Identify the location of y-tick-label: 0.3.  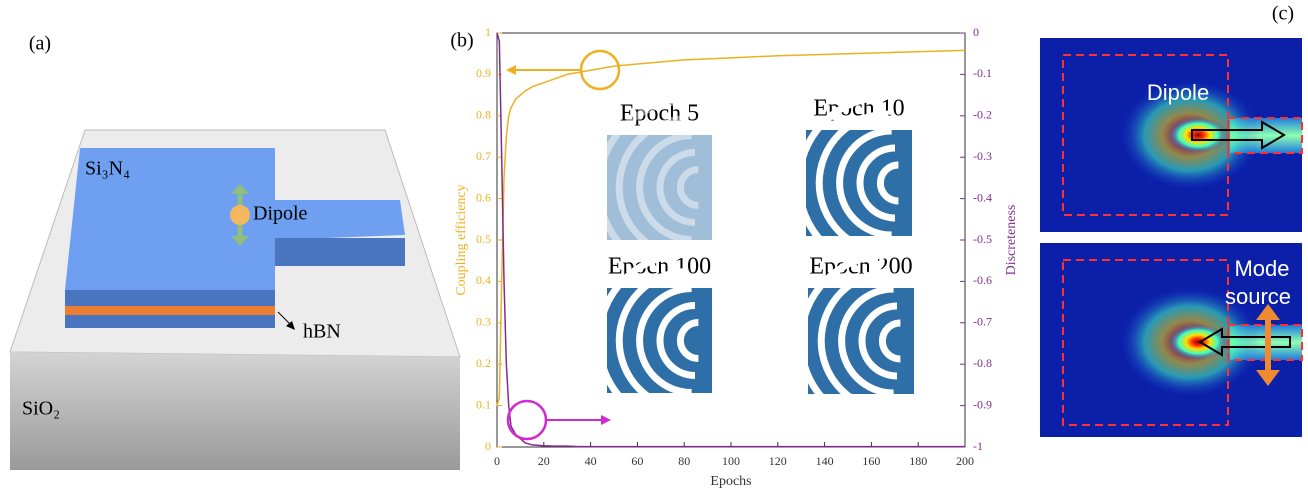
(483, 322).